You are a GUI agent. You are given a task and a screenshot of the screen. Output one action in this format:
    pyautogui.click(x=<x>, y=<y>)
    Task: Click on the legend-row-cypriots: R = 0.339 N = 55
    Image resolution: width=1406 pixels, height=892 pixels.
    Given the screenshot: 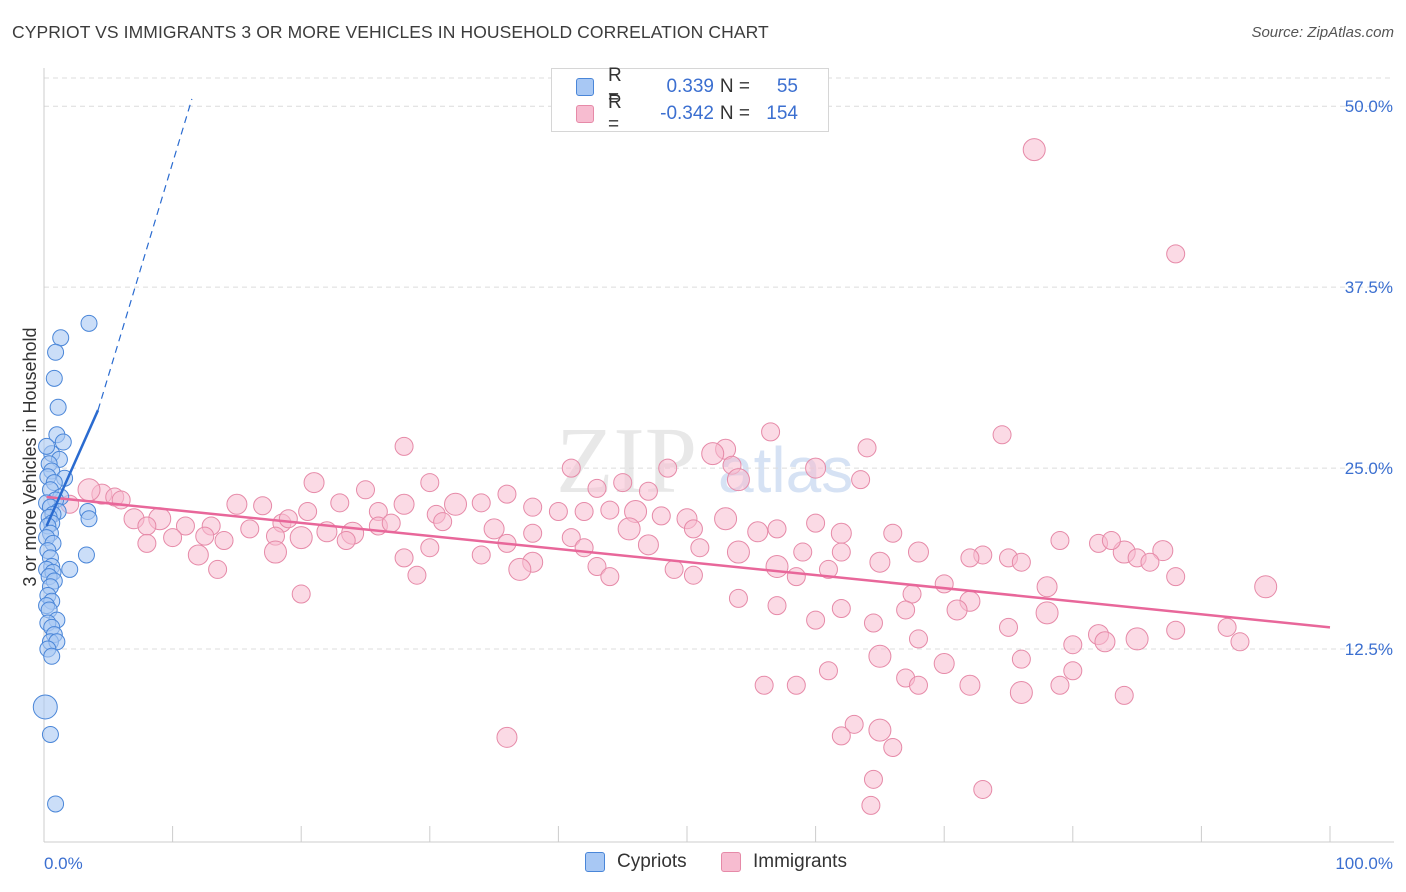 What is the action you would take?
    pyautogui.click(x=687, y=86)
    